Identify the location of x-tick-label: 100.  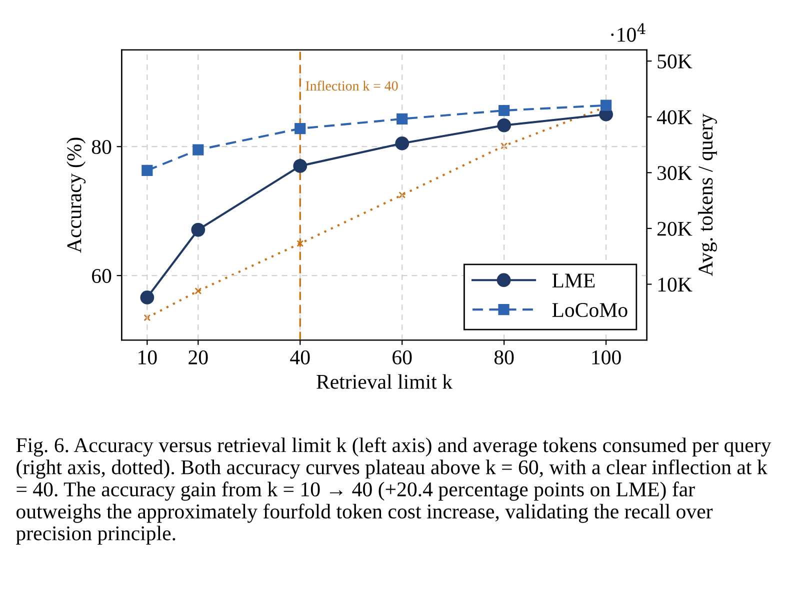
(606, 357).